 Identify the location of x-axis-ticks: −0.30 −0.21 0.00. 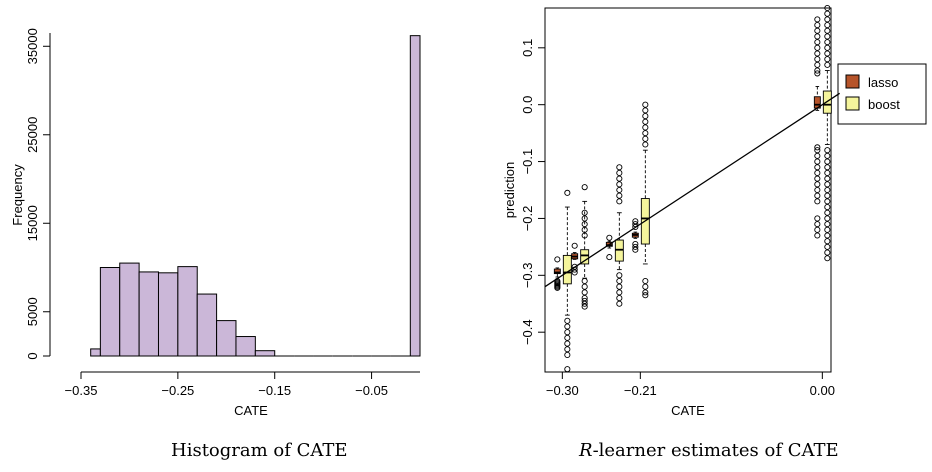
(690, 385).